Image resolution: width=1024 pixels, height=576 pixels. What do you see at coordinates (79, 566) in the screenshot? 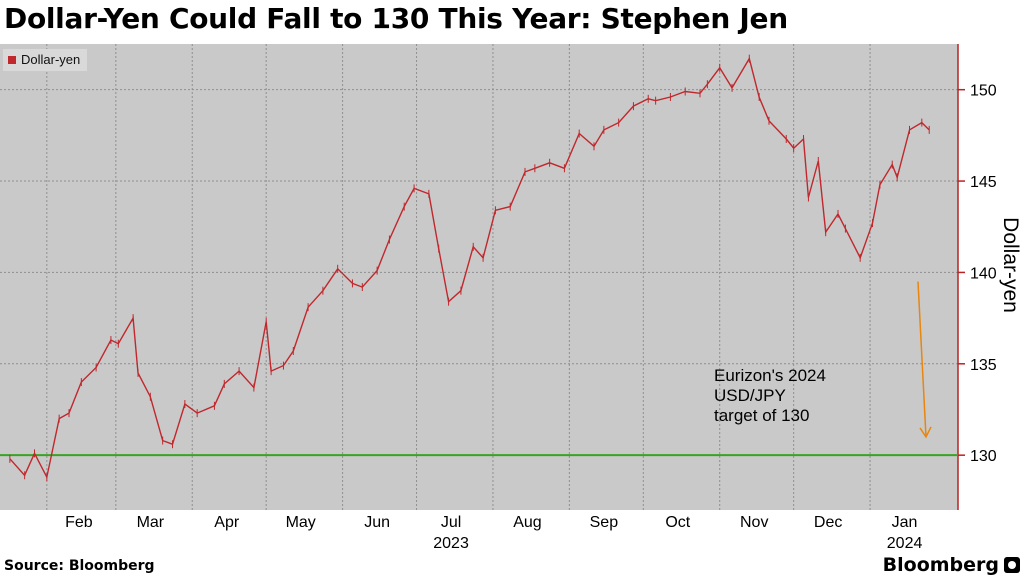
I see `source-note: Source: Bloomberg` at bounding box center [79, 566].